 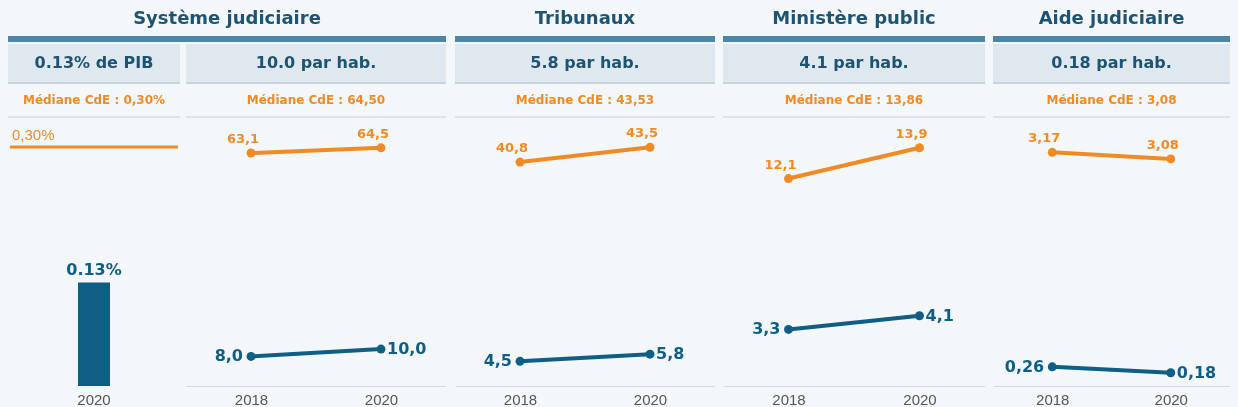 What do you see at coordinates (1024, 366) in the screenshot?
I see `data-label: 0,26` at bounding box center [1024, 366].